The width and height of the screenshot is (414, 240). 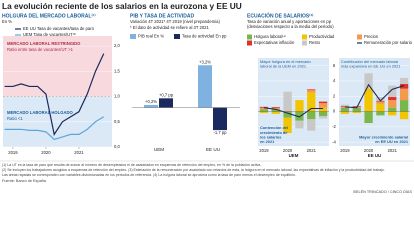 I want to click on panel-title: PIB Y TASA DE ACTIVIDAD, so click(x=162, y=16).